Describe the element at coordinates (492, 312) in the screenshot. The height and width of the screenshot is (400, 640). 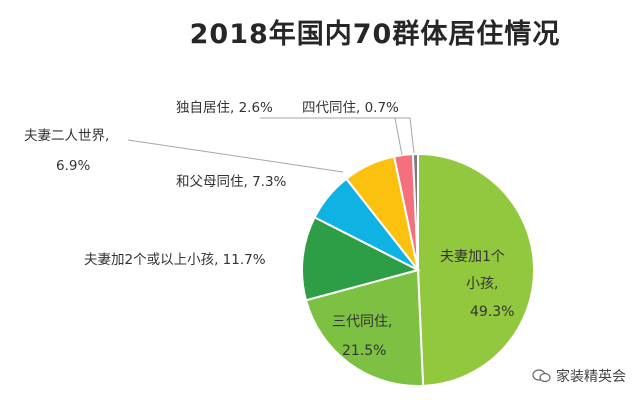
I see `label-single-child-value: 49.3%` at that location.